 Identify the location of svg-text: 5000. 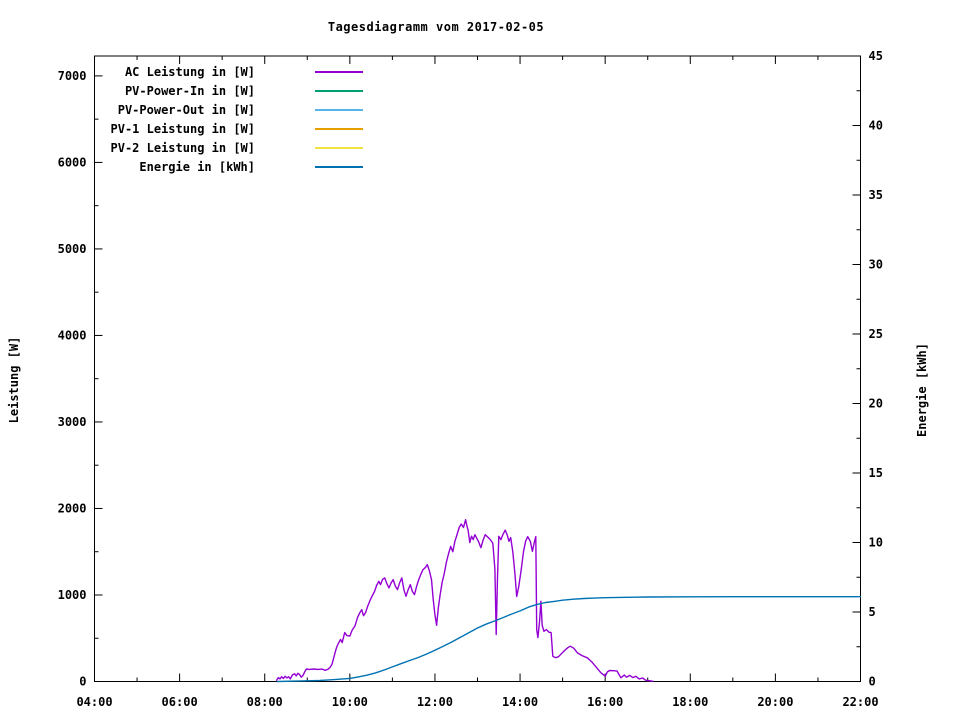
(72, 249).